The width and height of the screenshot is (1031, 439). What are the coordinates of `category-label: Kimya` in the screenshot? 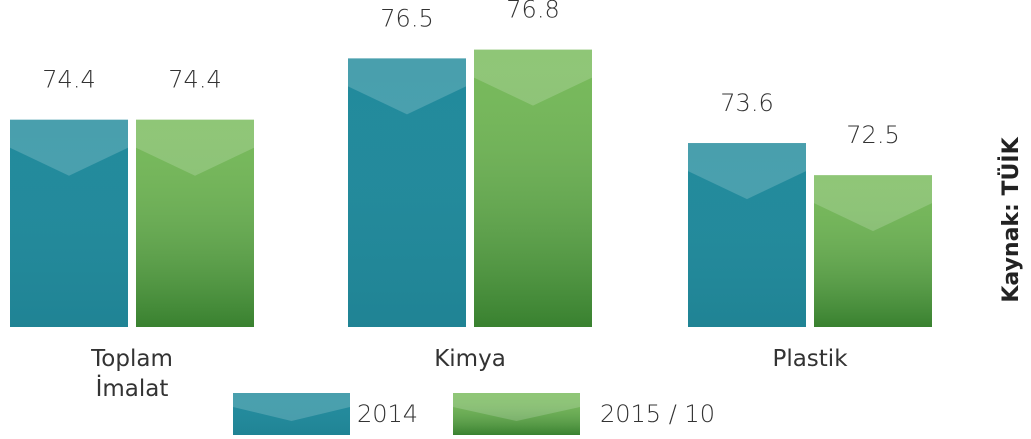 It's located at (470, 359).